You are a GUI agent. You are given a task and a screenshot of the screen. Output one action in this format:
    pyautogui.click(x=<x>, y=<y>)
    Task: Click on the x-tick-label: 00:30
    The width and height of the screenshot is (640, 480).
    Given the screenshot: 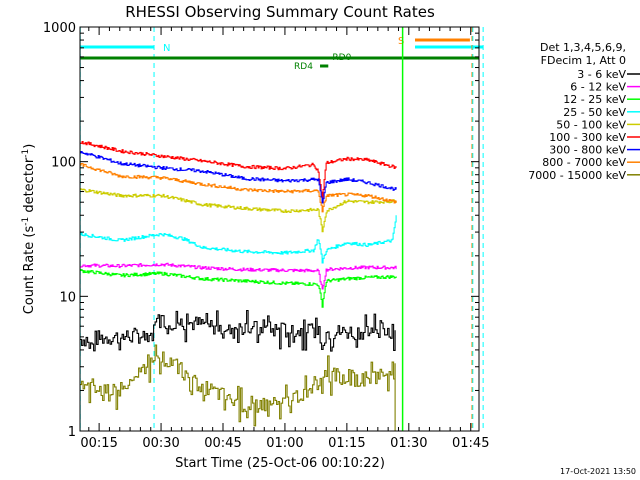 What is the action you would take?
    pyautogui.click(x=160, y=443)
    